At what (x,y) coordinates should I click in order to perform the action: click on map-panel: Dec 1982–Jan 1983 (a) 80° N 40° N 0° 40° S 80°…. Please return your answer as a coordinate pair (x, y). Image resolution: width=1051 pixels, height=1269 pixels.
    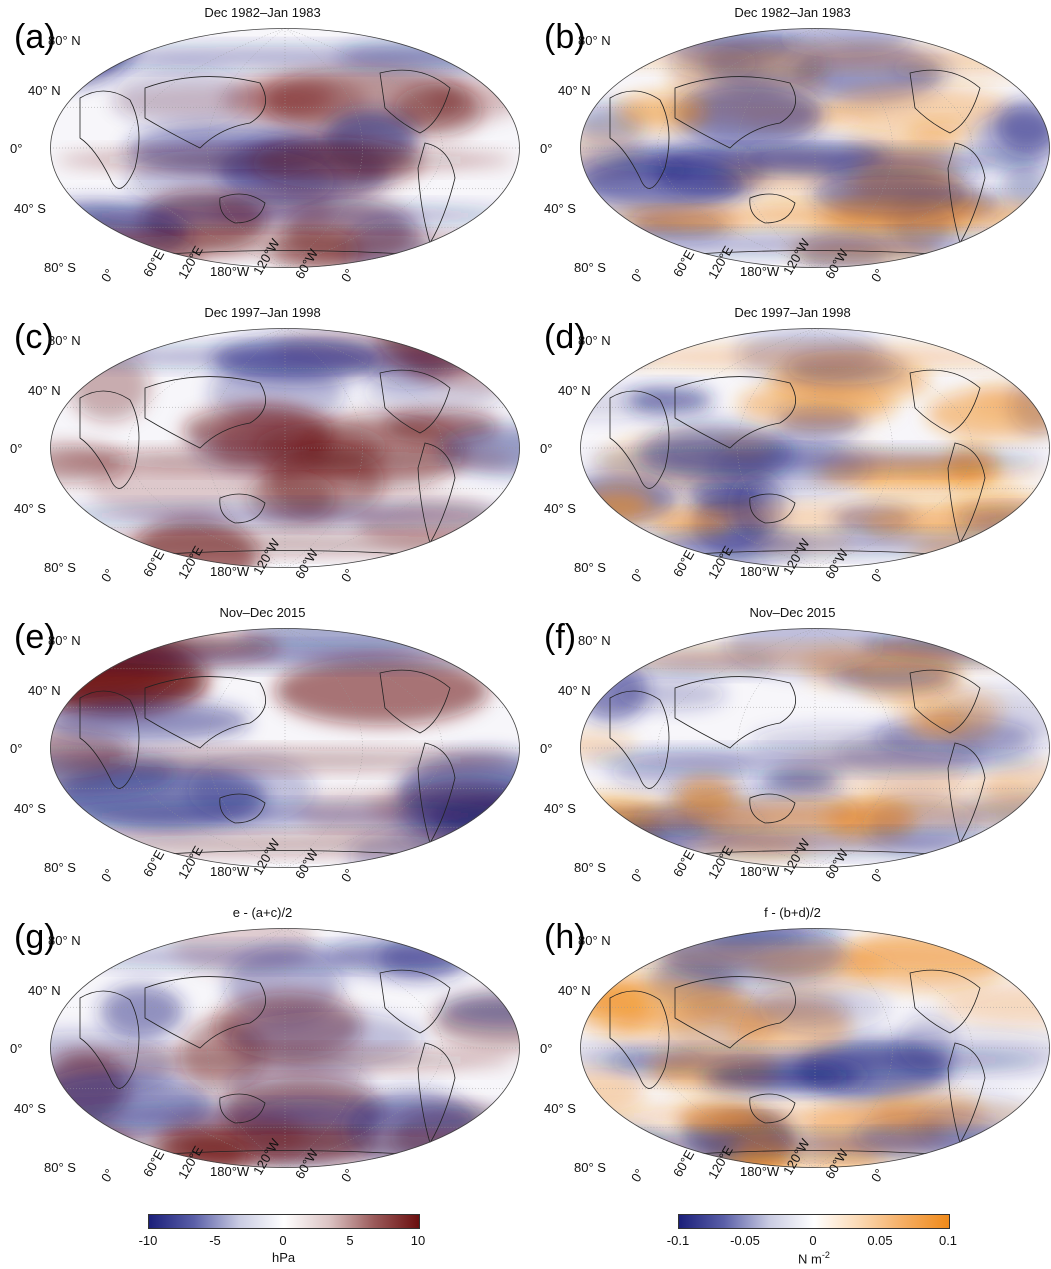
    Looking at the image, I should click on (262, 155).